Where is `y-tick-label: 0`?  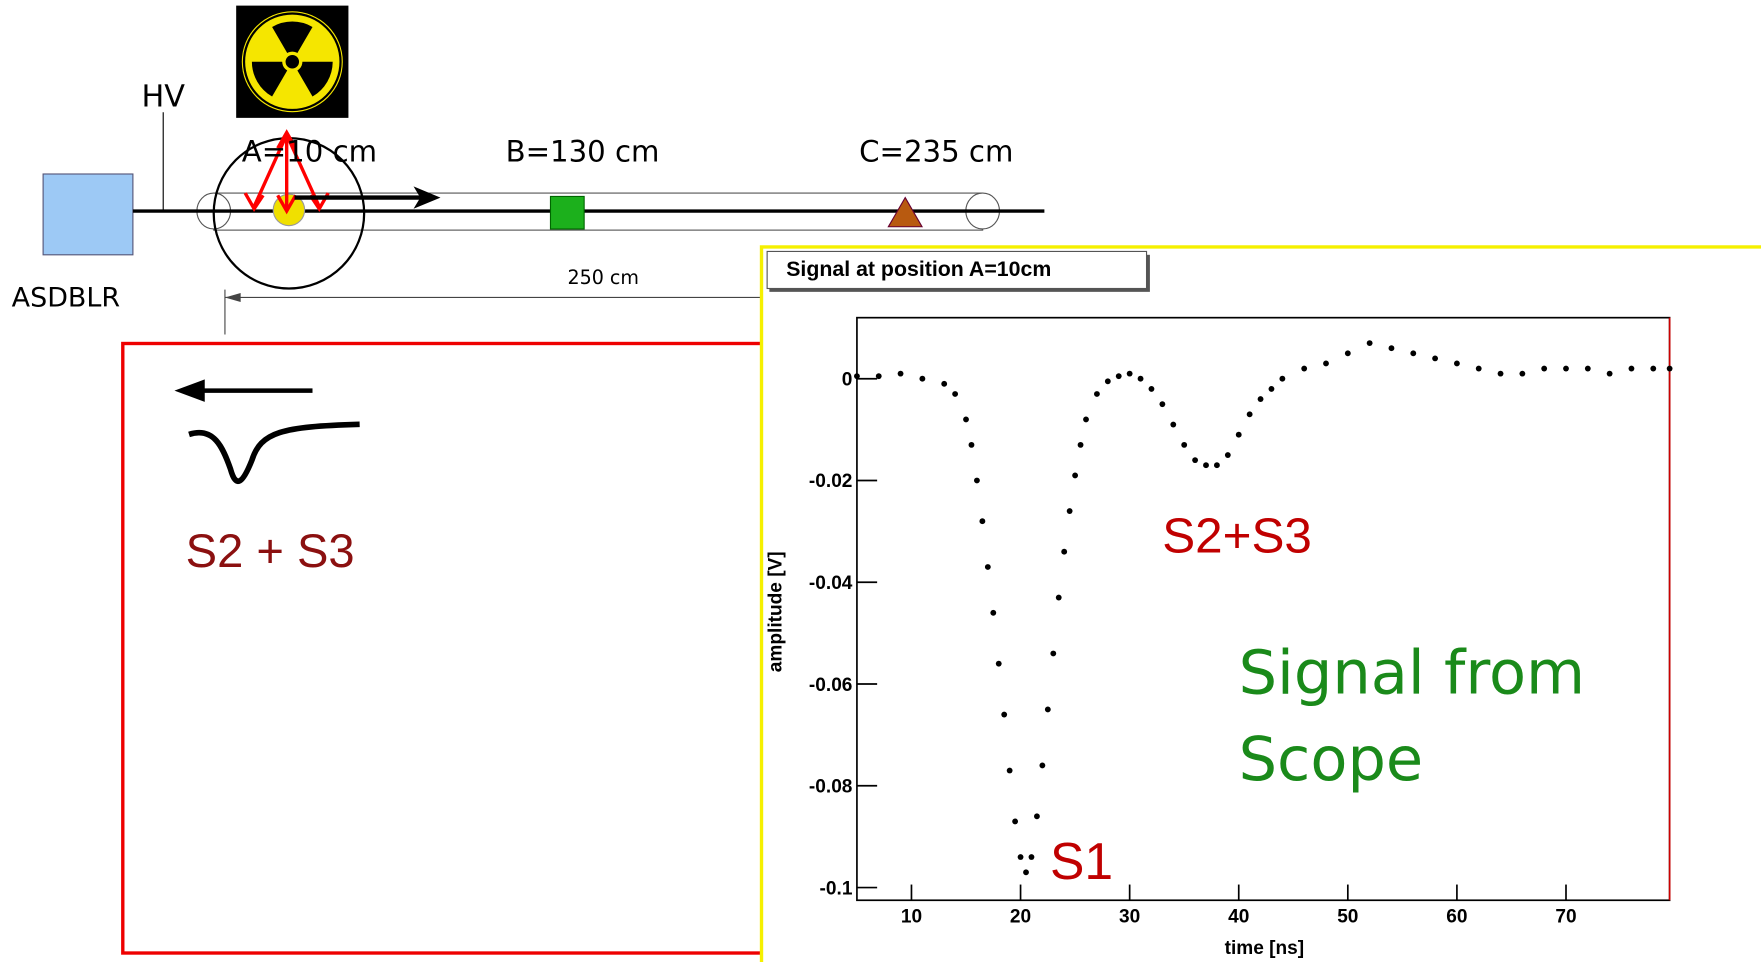 y-tick-label: 0 is located at coordinates (847, 379).